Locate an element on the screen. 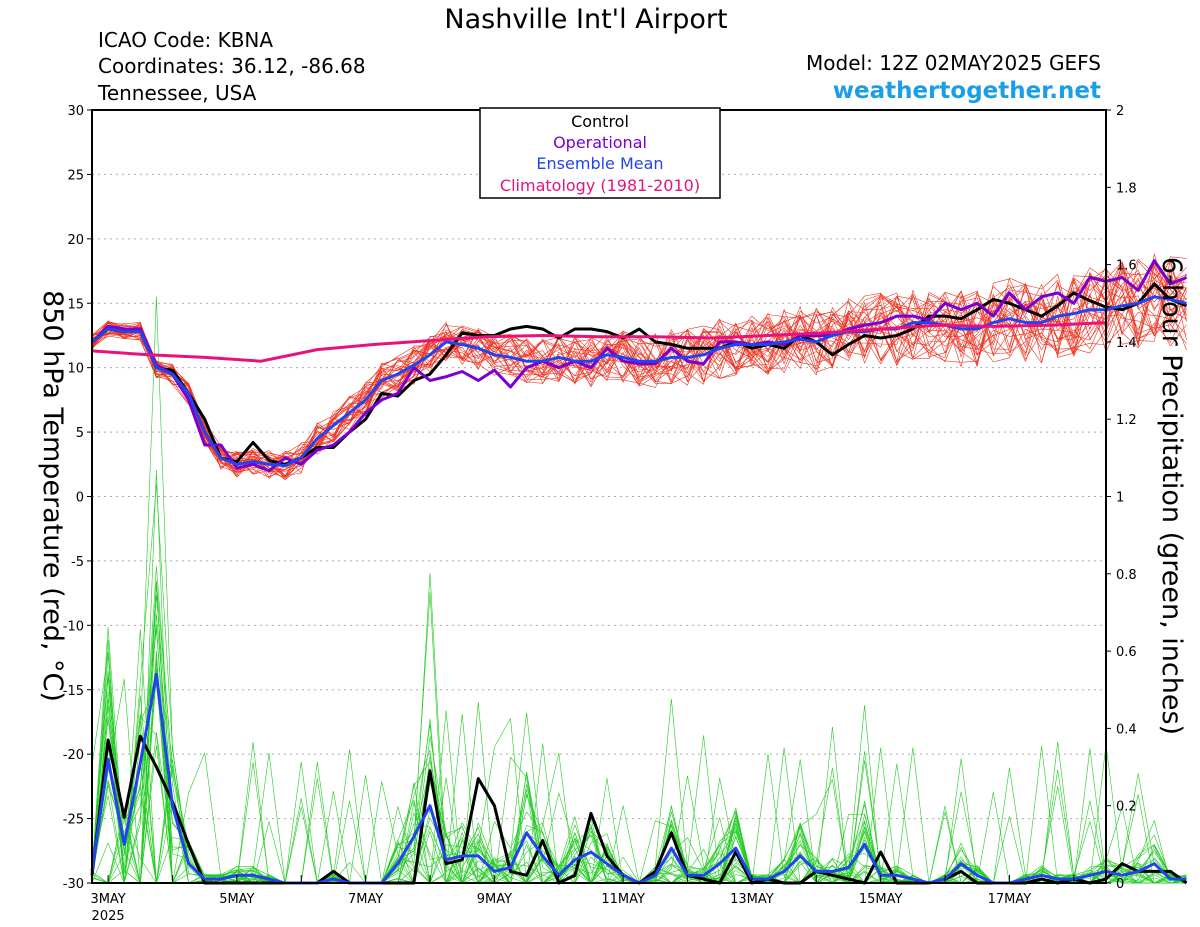 The width and height of the screenshot is (1200, 927). y2-tick-label: 2 is located at coordinates (1120, 111).